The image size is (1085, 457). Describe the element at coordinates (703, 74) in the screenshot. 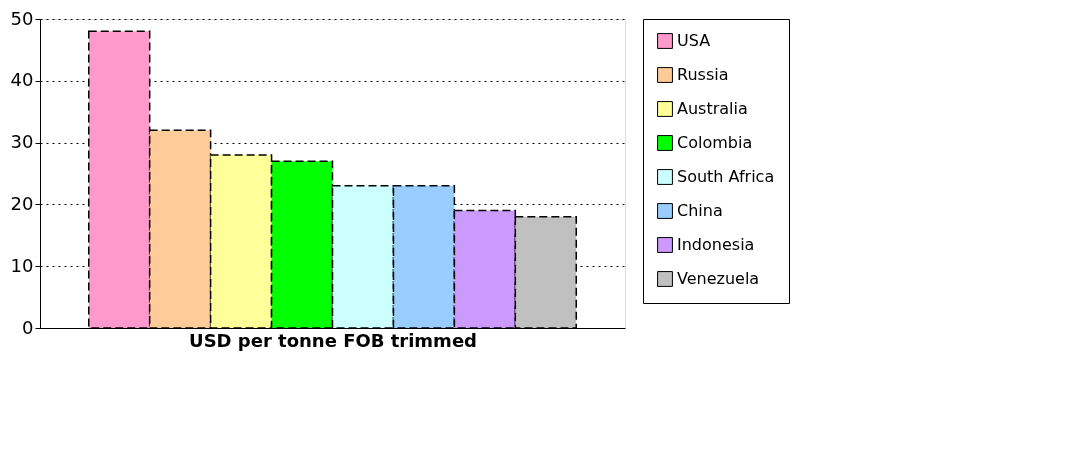

I see `legend-label: Russia` at that location.